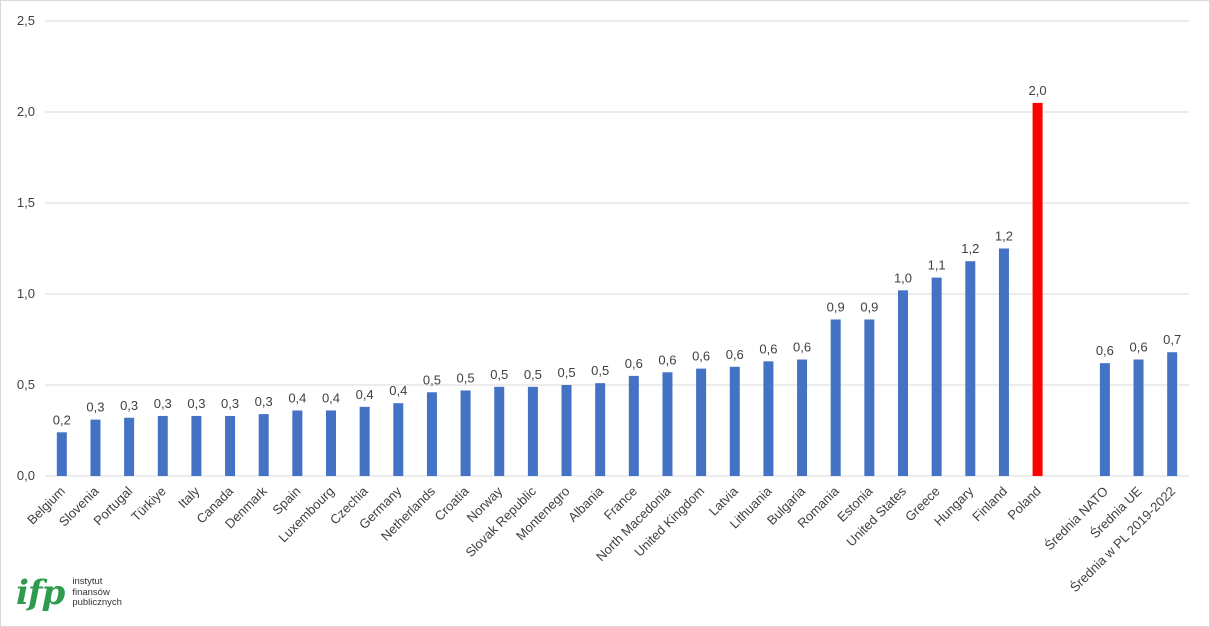  Describe the element at coordinates (97, 603) in the screenshot. I see `logo-line-3: publicznych` at that location.